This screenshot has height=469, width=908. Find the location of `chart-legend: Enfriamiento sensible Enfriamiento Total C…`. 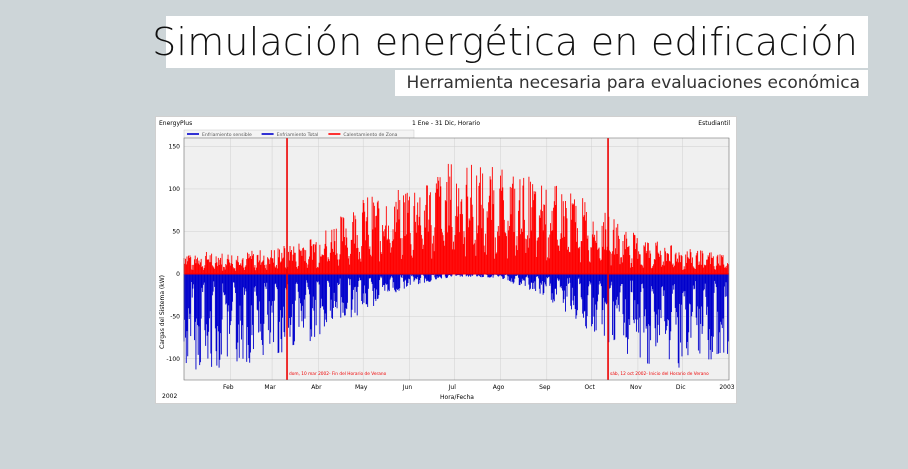

chart-legend: Enfriamiento sensible Enfriamiento Total C… is located at coordinates (299, 134).